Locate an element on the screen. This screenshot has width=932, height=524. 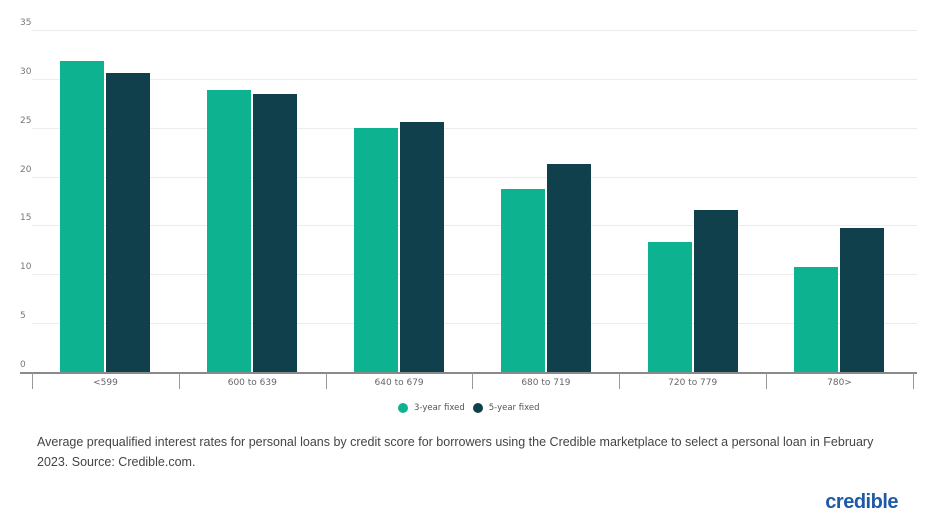
x-axis-line is located at coordinates (468, 373).